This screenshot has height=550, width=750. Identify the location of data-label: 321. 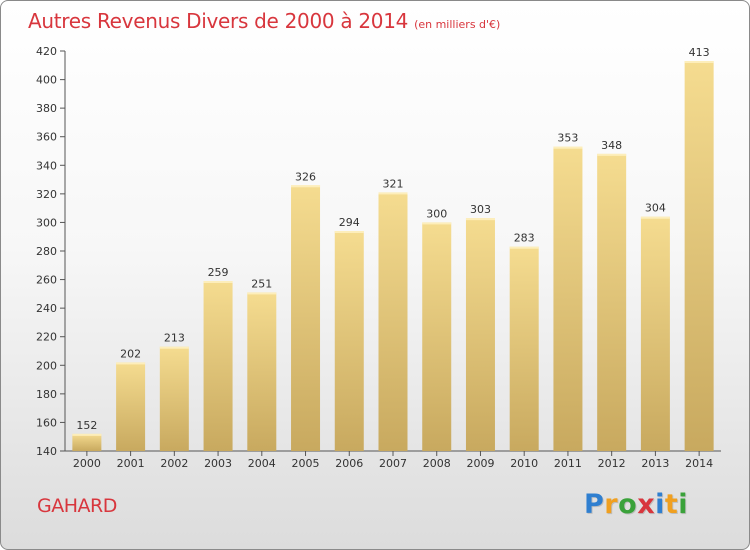
(393, 183).